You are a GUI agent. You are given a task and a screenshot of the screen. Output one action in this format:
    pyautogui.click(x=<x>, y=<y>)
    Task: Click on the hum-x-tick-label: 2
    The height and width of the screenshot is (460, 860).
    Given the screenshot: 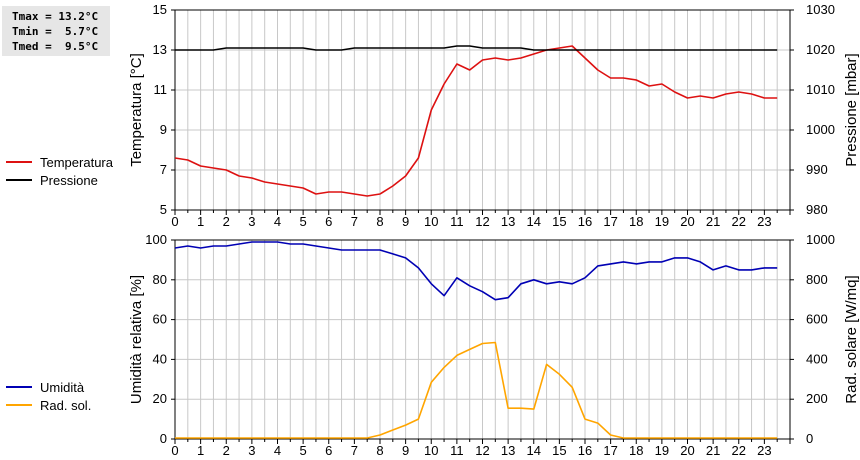 What is the action you would take?
    pyautogui.click(x=226, y=450)
    